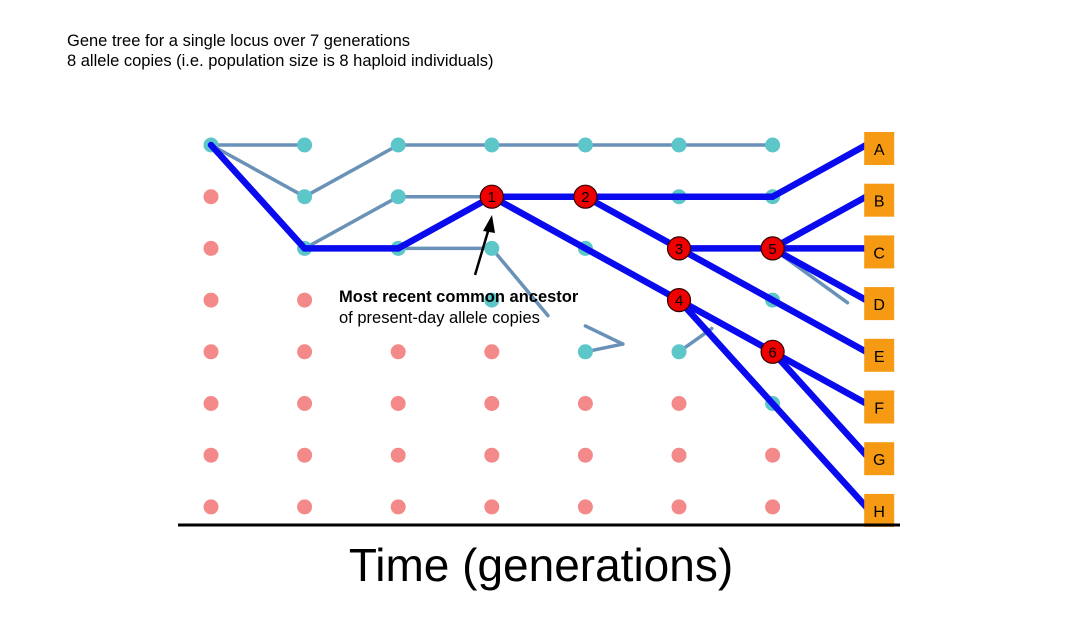  I want to click on coalescent-nodes: 1 2 3 5 4 6, so click(632, 274).